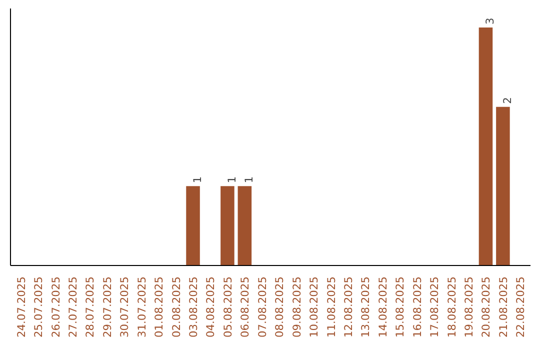 The height and width of the screenshot is (340, 540). I want to click on x-tick-label: 01.08.2025, so click(159, 307).